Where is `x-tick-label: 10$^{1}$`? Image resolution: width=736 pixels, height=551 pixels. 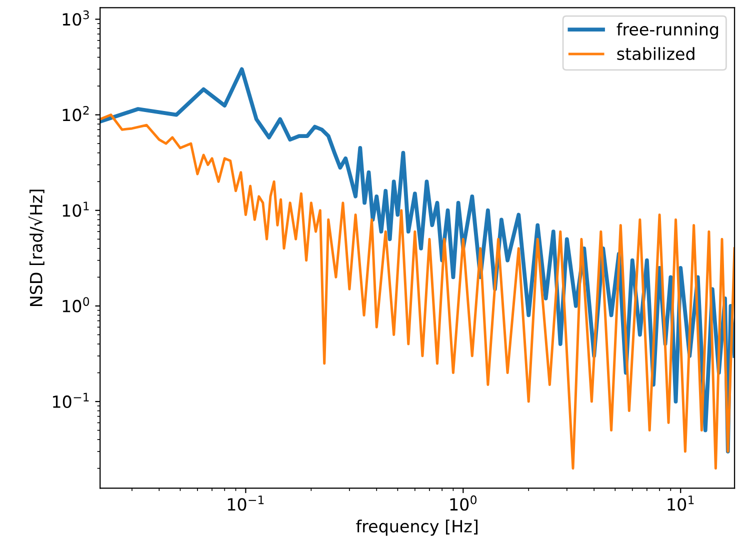 x-tick-label: 10$^{1}$ is located at coordinates (681, 503).